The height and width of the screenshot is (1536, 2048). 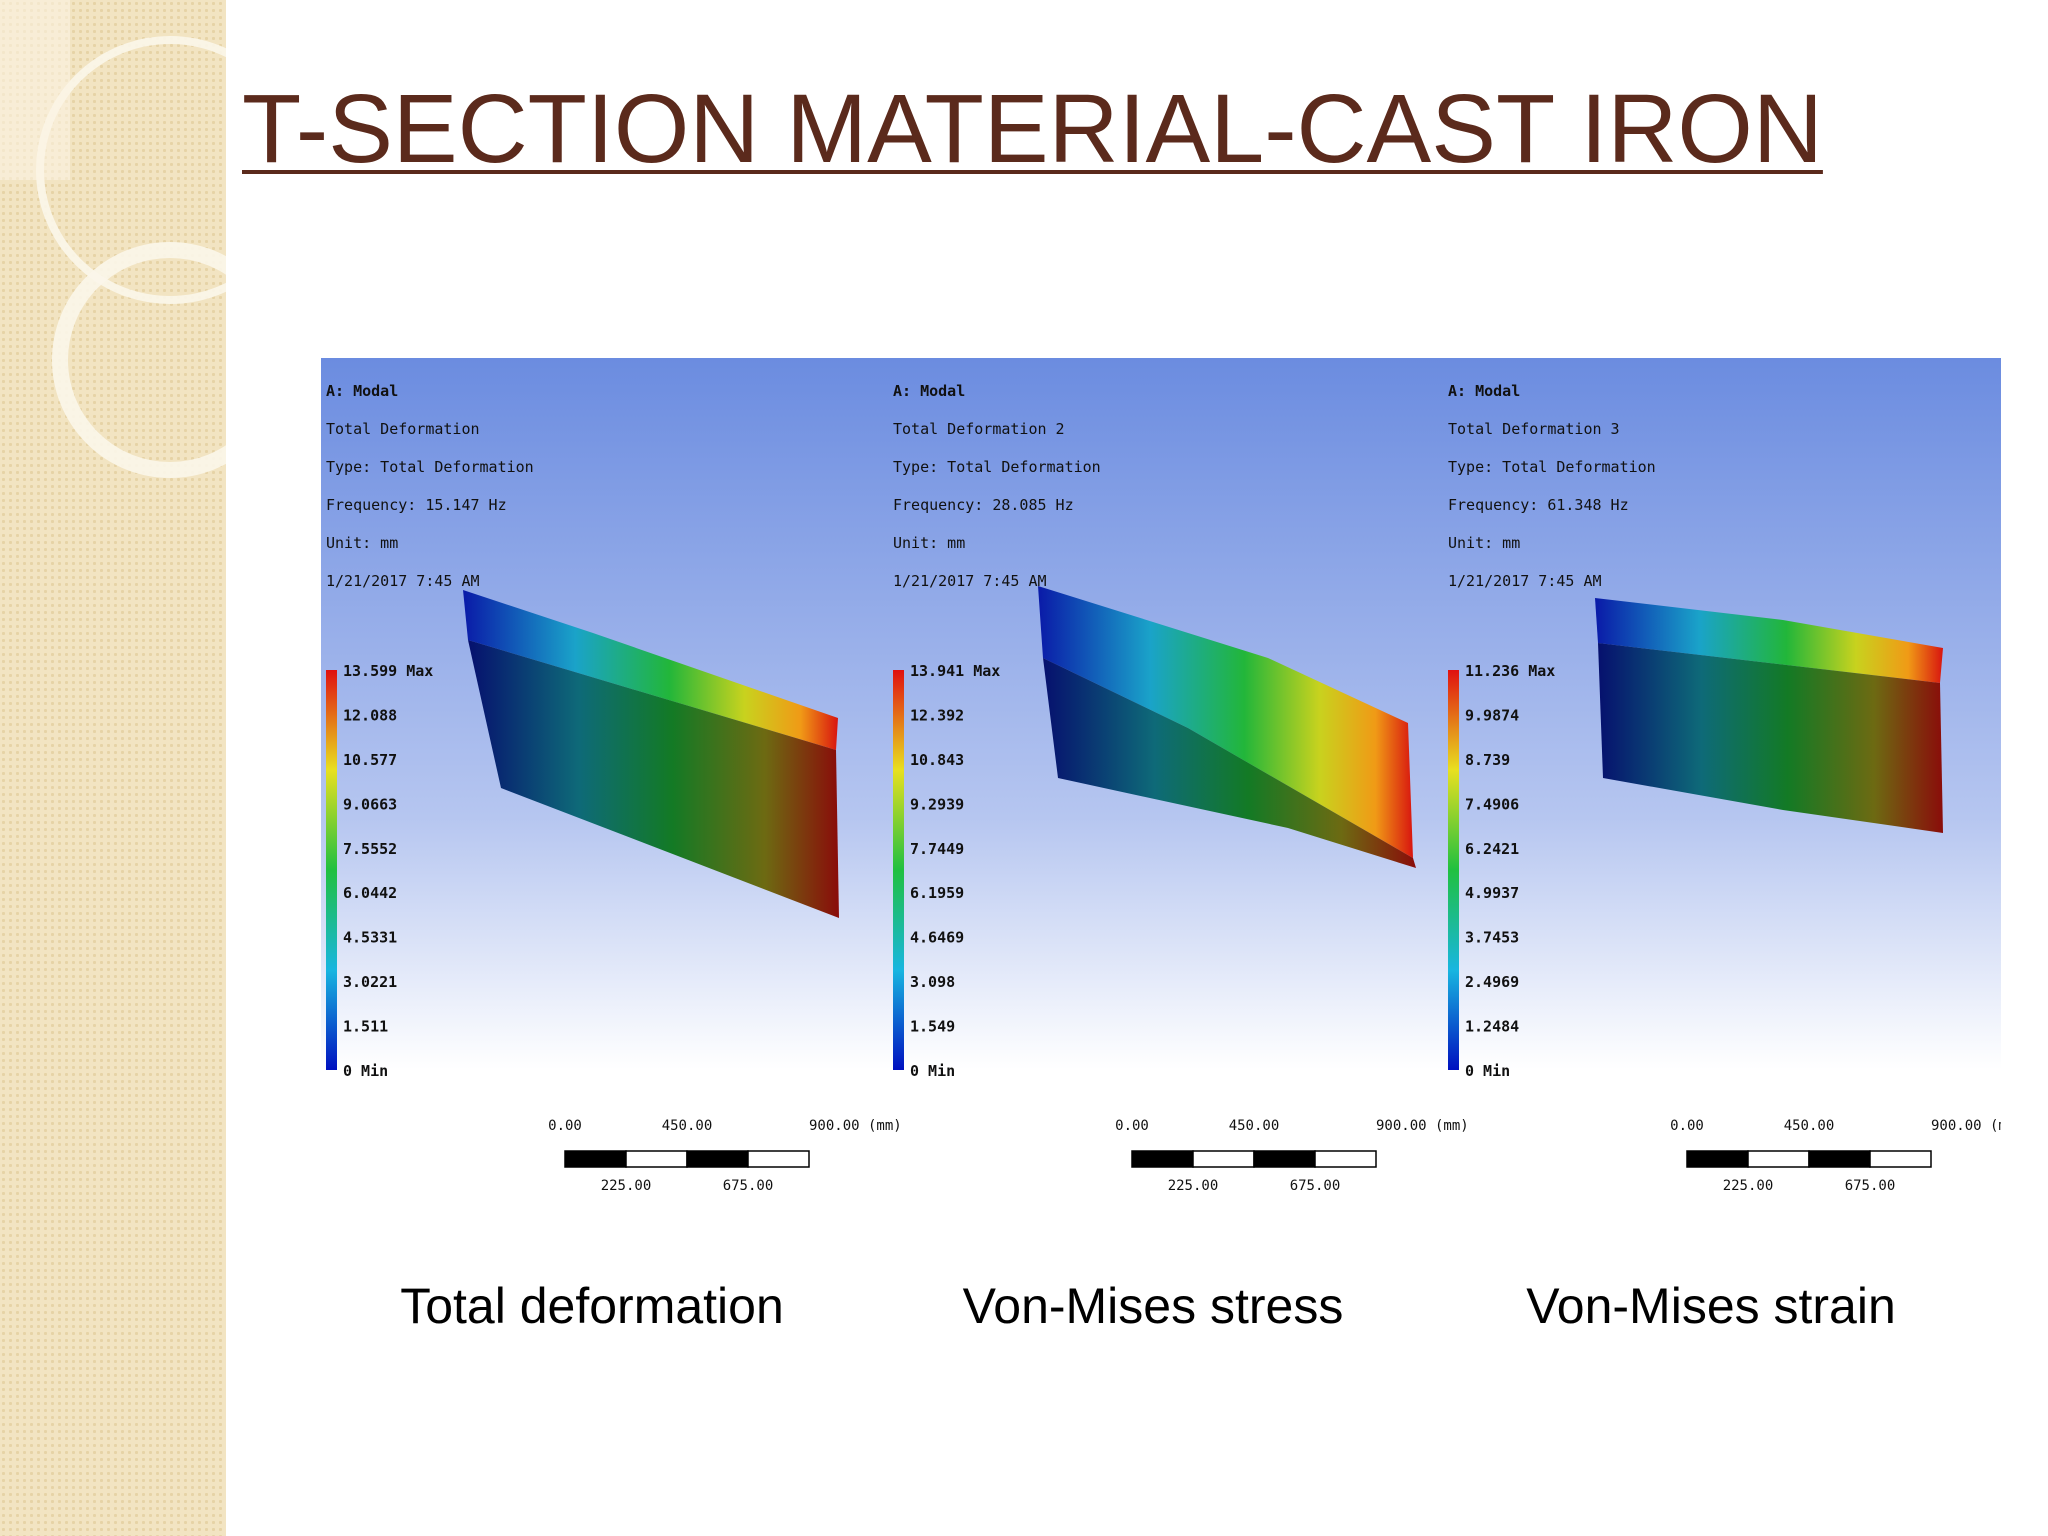 What do you see at coordinates (937, 938) in the screenshot?
I see `legend-label: 4.6469` at bounding box center [937, 938].